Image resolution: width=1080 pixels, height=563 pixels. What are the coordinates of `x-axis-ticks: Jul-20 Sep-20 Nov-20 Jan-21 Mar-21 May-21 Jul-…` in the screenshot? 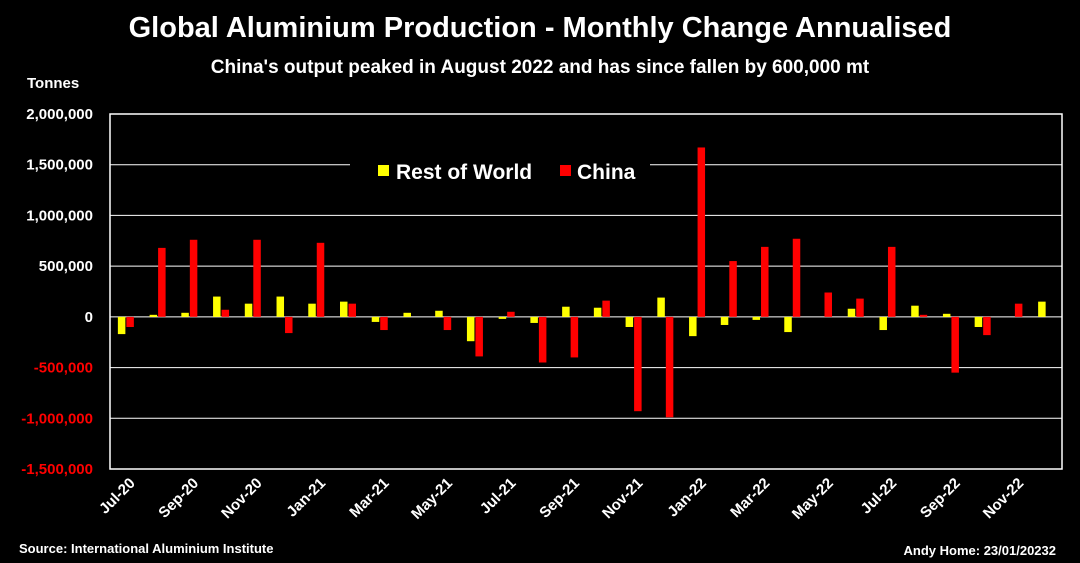 It's located at (561, 499).